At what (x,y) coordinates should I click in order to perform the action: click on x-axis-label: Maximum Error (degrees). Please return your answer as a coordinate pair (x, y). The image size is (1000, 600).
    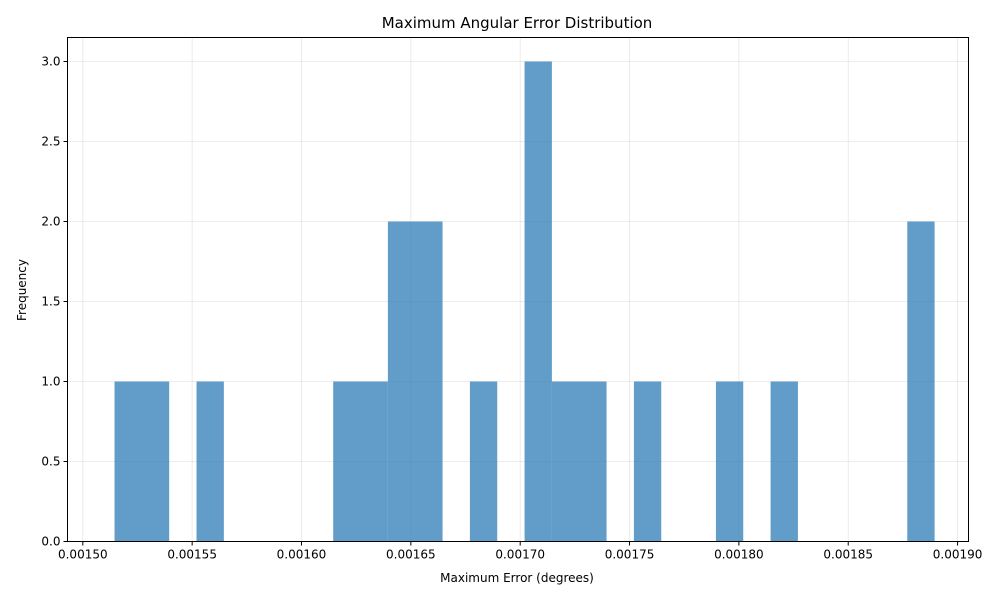
    Looking at the image, I should click on (517, 578).